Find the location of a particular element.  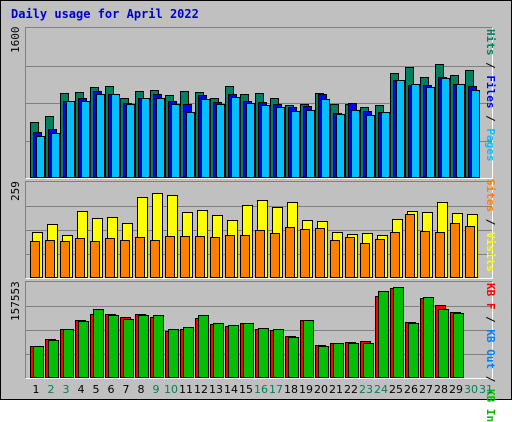

x-tick-label: 26 is located at coordinates (411, 389).